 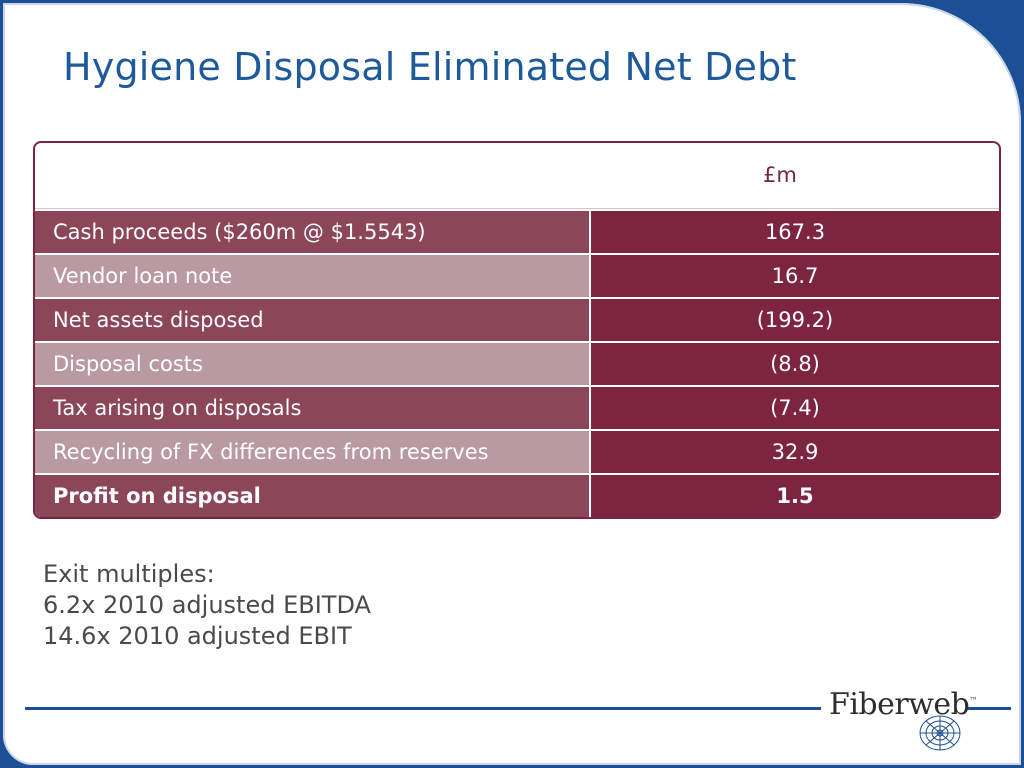 I want to click on table-row: Disposal costs (8.8), so click(x=517, y=363).